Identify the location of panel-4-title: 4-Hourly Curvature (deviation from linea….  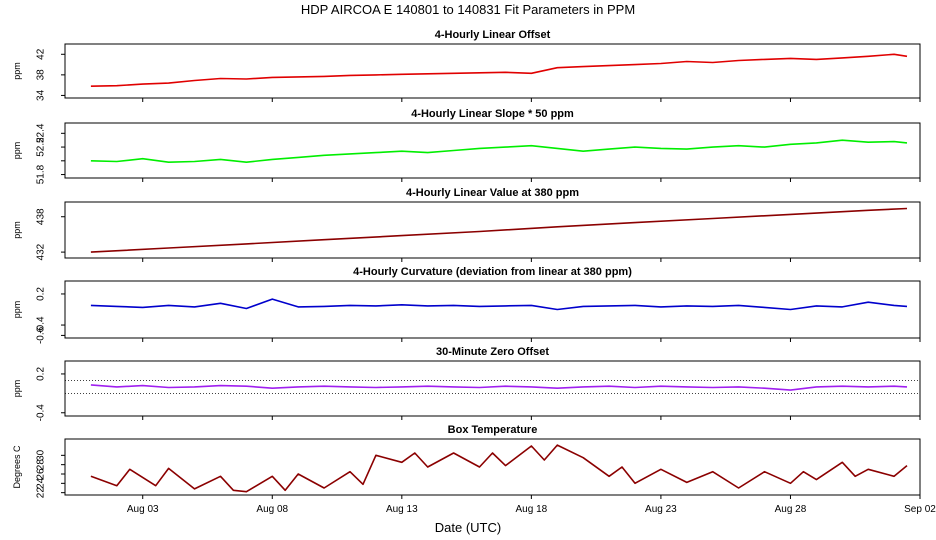
(492, 272).